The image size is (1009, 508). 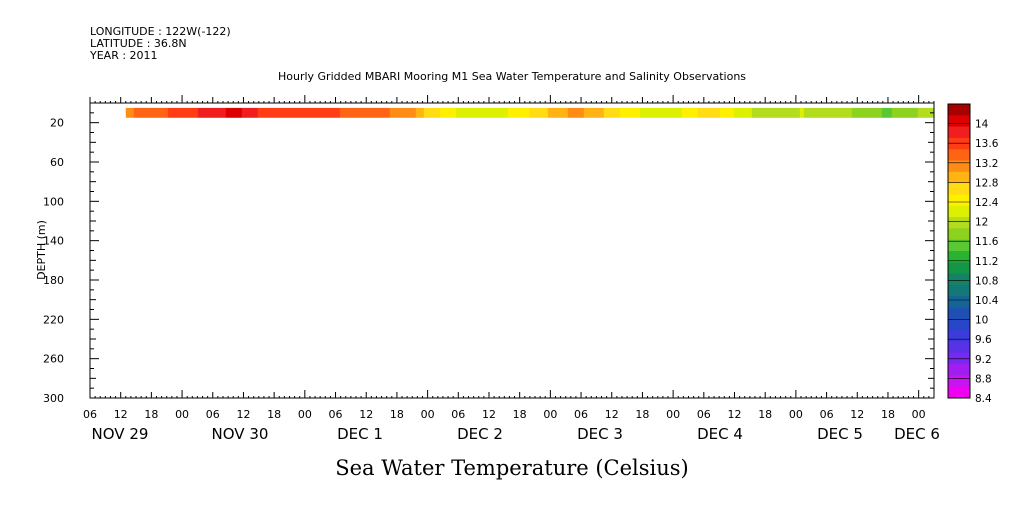 I want to click on y-tick-label: 260, so click(x=53, y=359).